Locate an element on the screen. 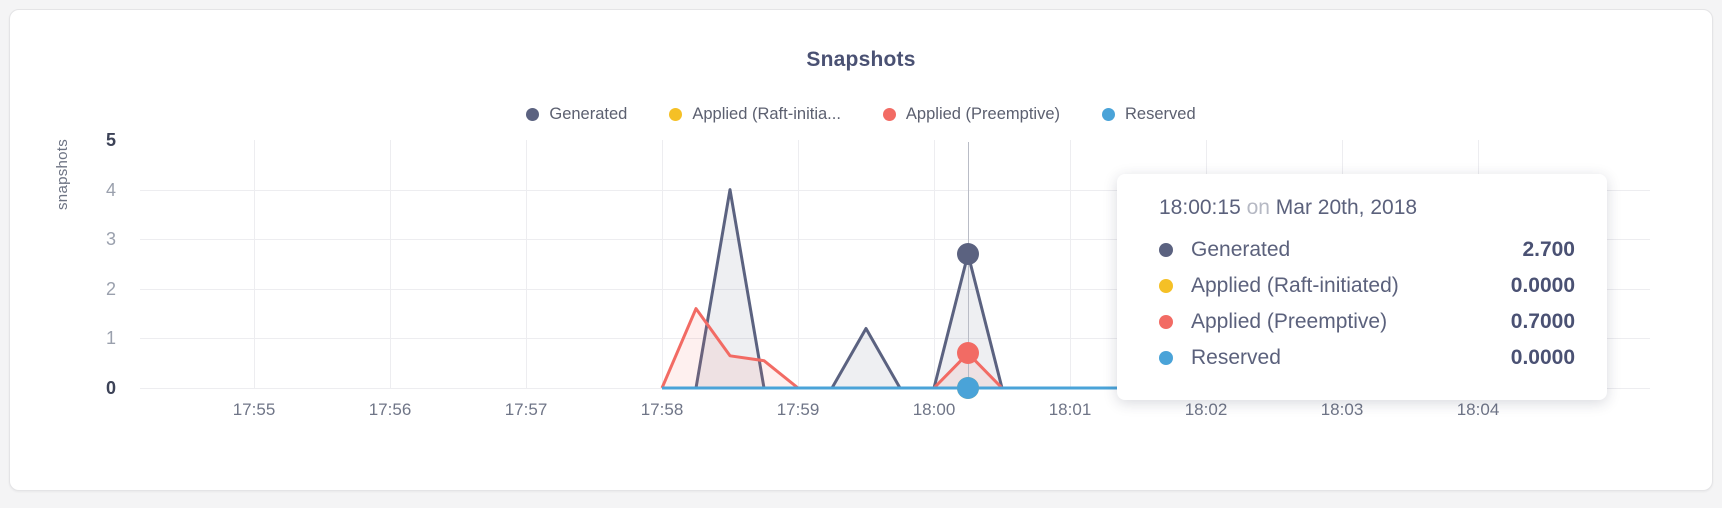 The width and height of the screenshot is (1722, 508). legend-item: Generated is located at coordinates (576, 114).